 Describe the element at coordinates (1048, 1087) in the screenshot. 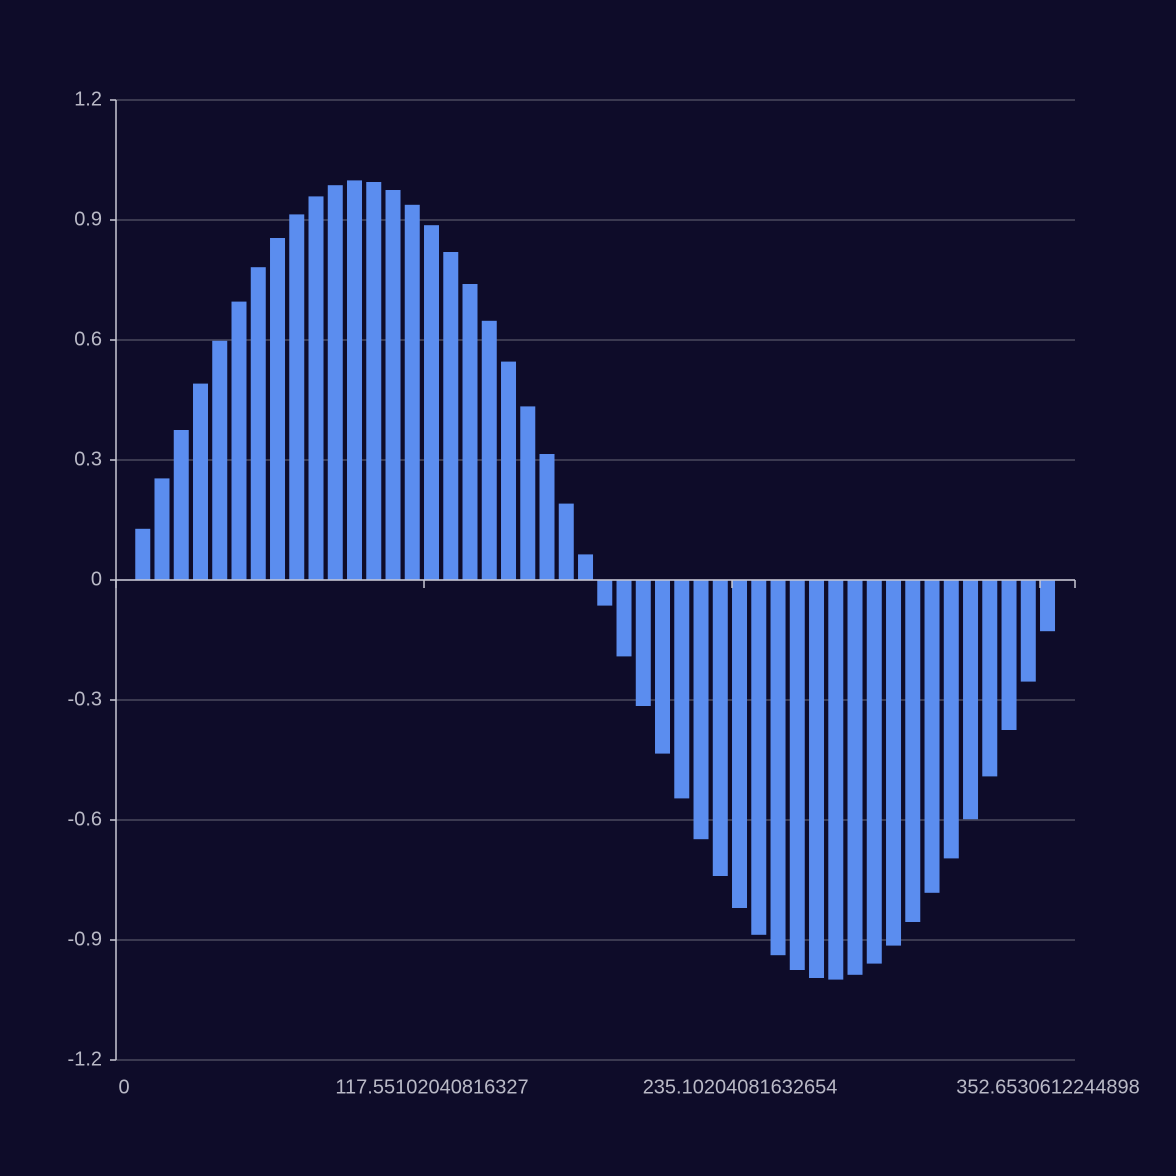

I see `x-tick-label: 352.6530612244898` at that location.